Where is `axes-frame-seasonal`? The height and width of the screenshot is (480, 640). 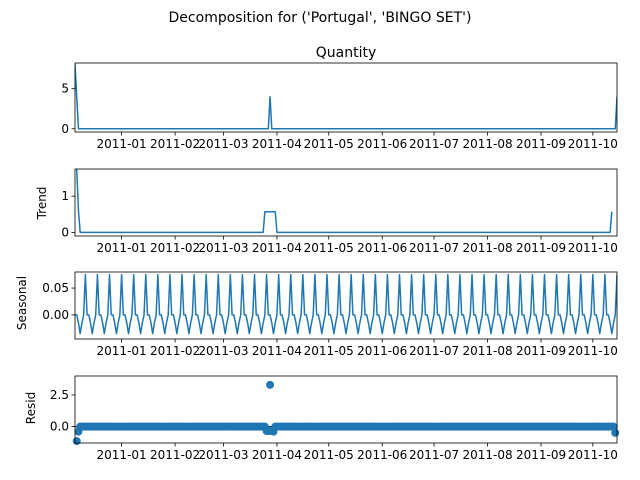 axes-frame-seasonal is located at coordinates (346, 305).